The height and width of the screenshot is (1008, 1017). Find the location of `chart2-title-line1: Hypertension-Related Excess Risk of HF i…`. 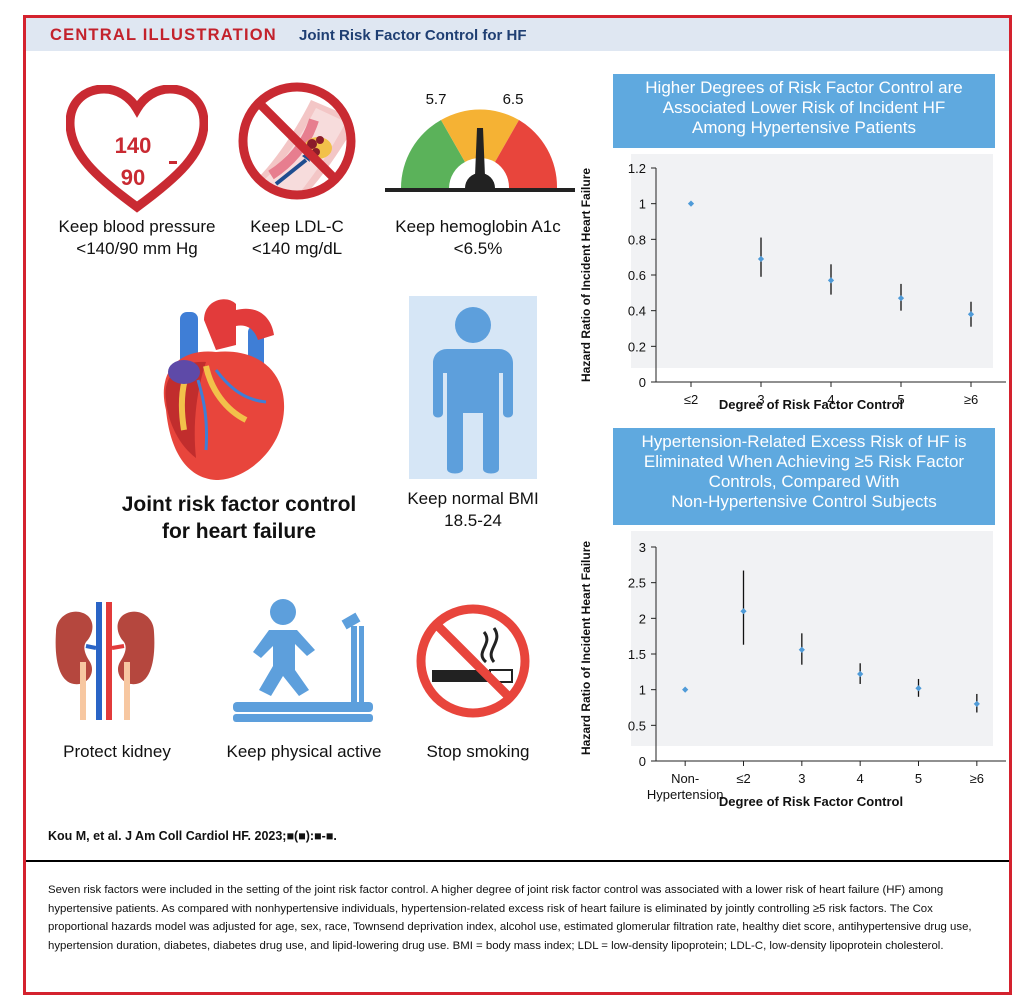

chart2-title-line1: Hypertension-Related Excess Risk of HF i… is located at coordinates (804, 441).